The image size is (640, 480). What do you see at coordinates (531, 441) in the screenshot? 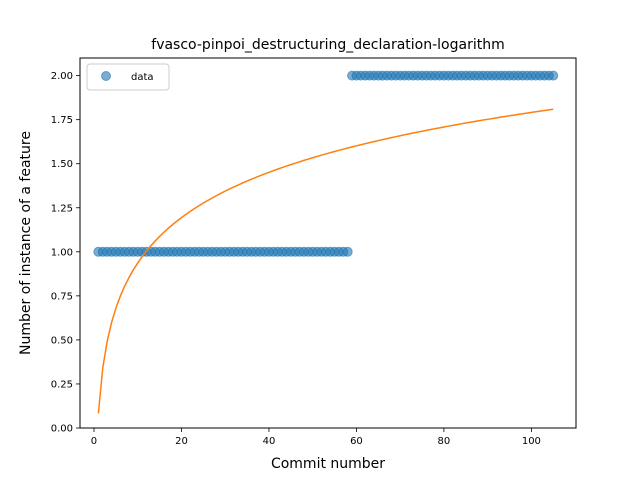
I see `x-tick-label: 100` at bounding box center [531, 441].